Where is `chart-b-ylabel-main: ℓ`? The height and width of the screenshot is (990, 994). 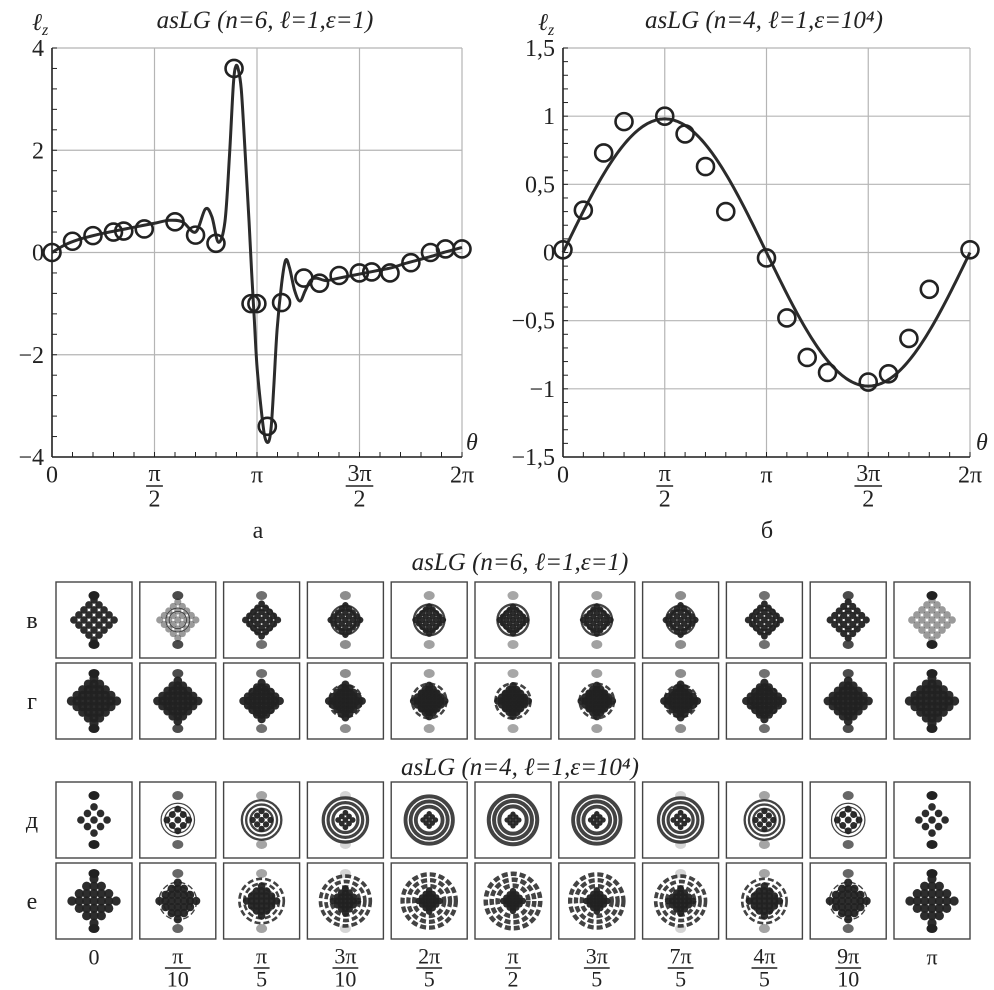
chart-b-ylabel-main: ℓ is located at coordinates (543, 23).